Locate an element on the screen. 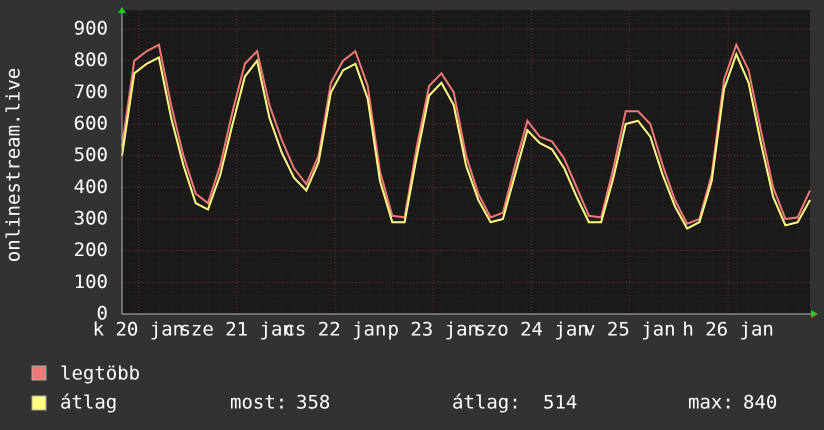 The image size is (824, 430). stat-label: átlag: is located at coordinates (486, 403).